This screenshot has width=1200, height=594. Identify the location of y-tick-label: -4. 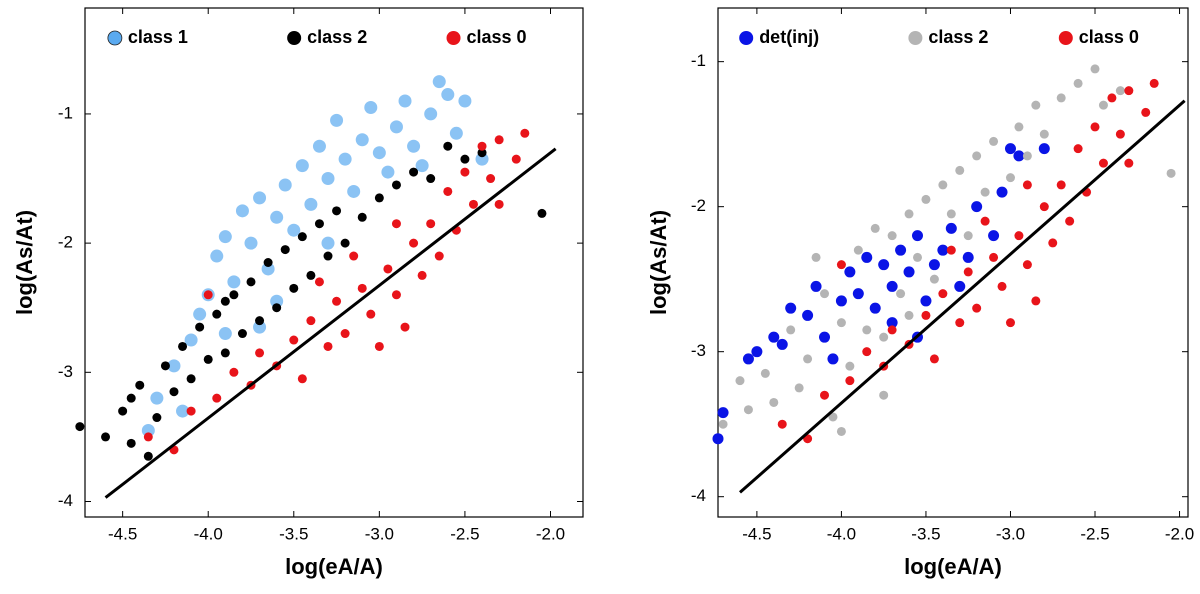
(698, 495).